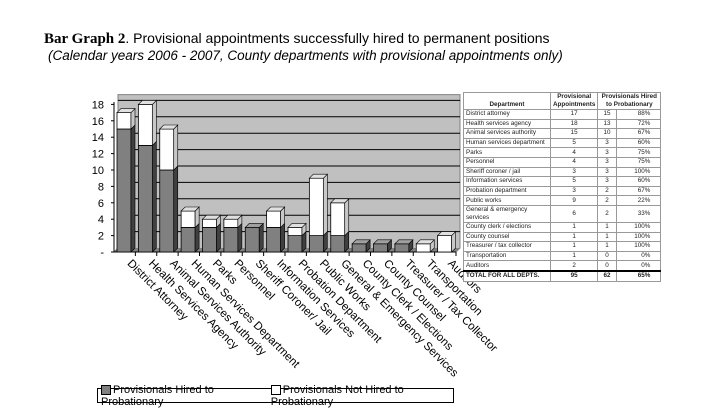  I want to click on table-cell: 4, so click(574, 152).